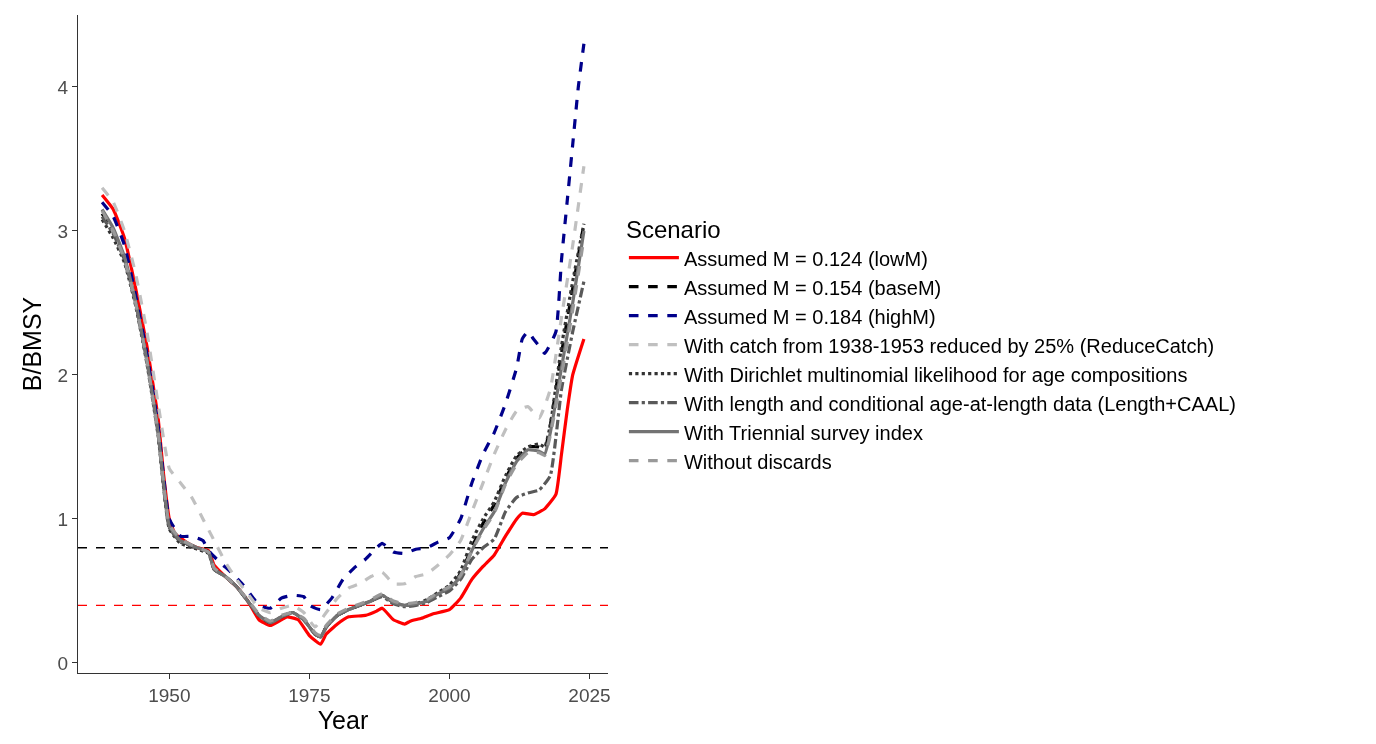 The image size is (1376, 744). I want to click on legend-label: Assumed M = 0.124 (lowM), so click(805, 258).